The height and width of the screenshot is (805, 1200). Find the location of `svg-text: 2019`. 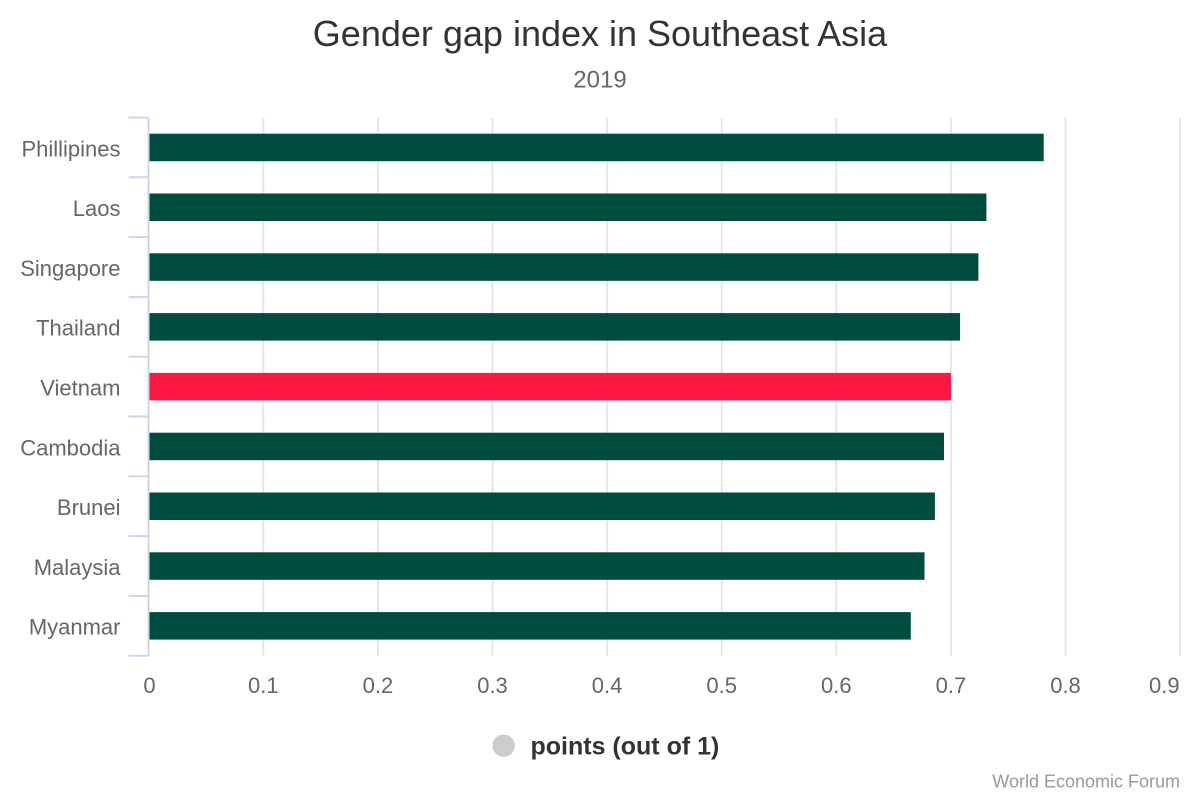

svg-text: 2019 is located at coordinates (599, 80).